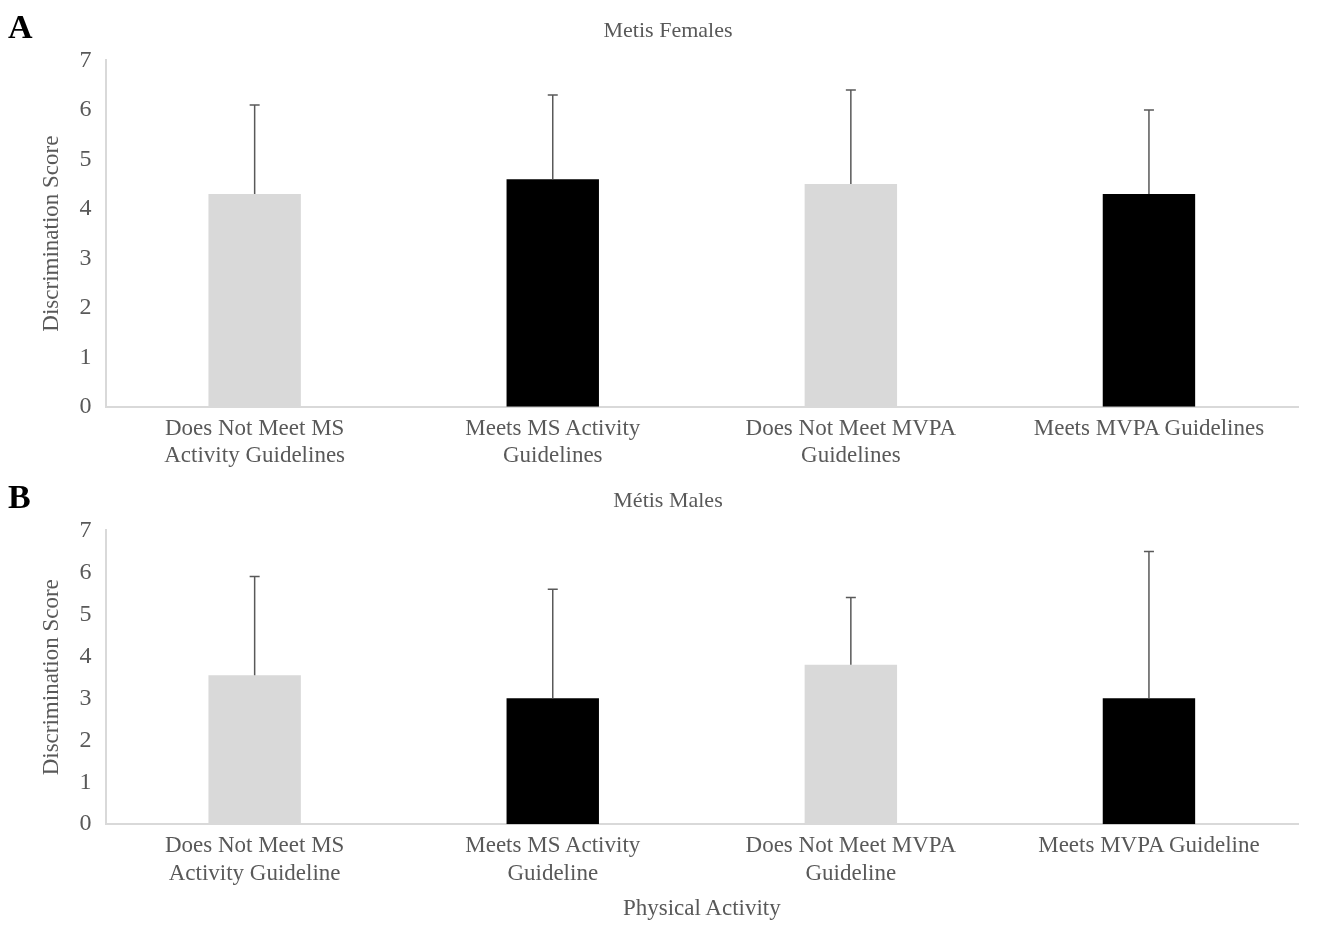 The width and height of the screenshot is (1317, 934). Describe the element at coordinates (668, 499) in the screenshot. I see `chart-title: Métis Males` at that location.